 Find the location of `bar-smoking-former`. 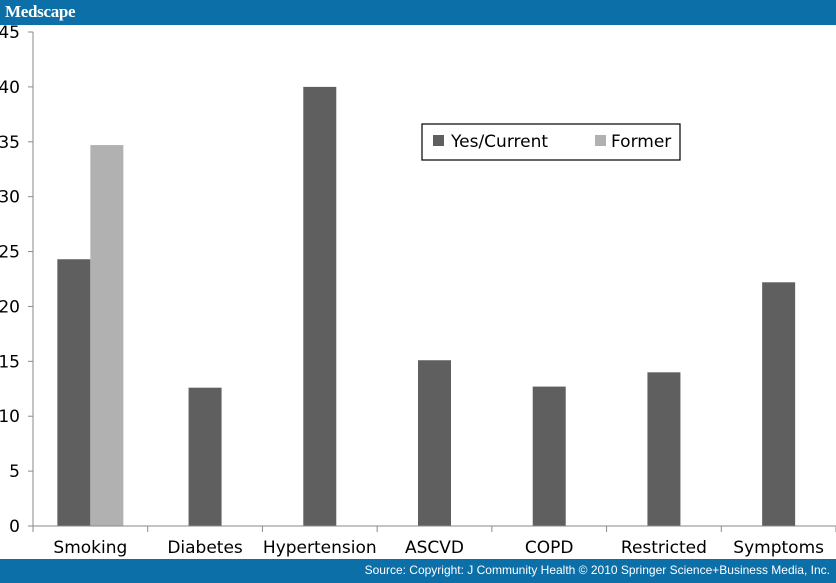

bar-smoking-former is located at coordinates (107, 335).